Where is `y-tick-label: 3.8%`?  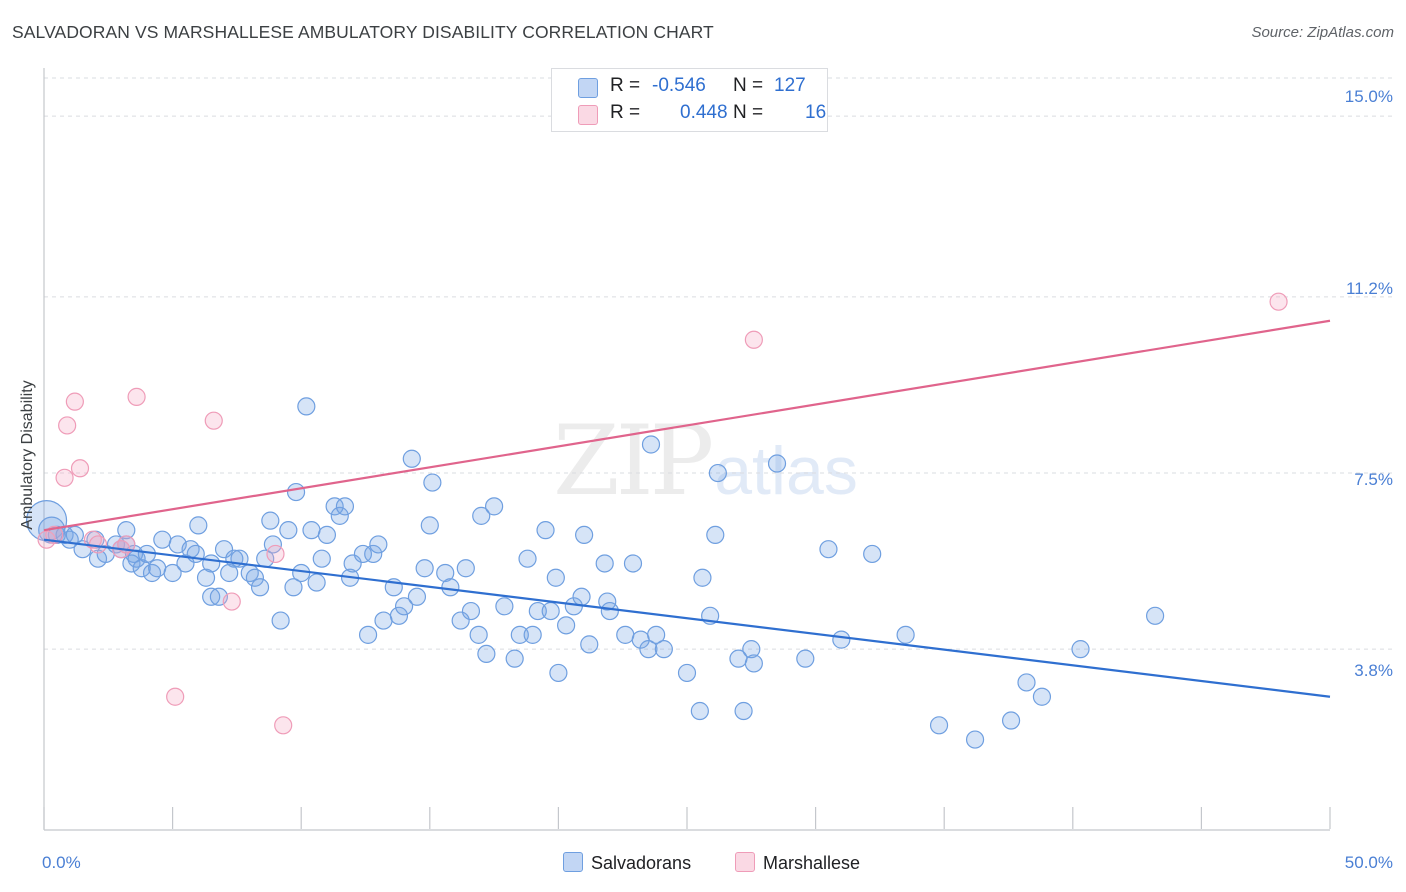
y-tick-label: 3.8% is located at coordinates (1373, 670).